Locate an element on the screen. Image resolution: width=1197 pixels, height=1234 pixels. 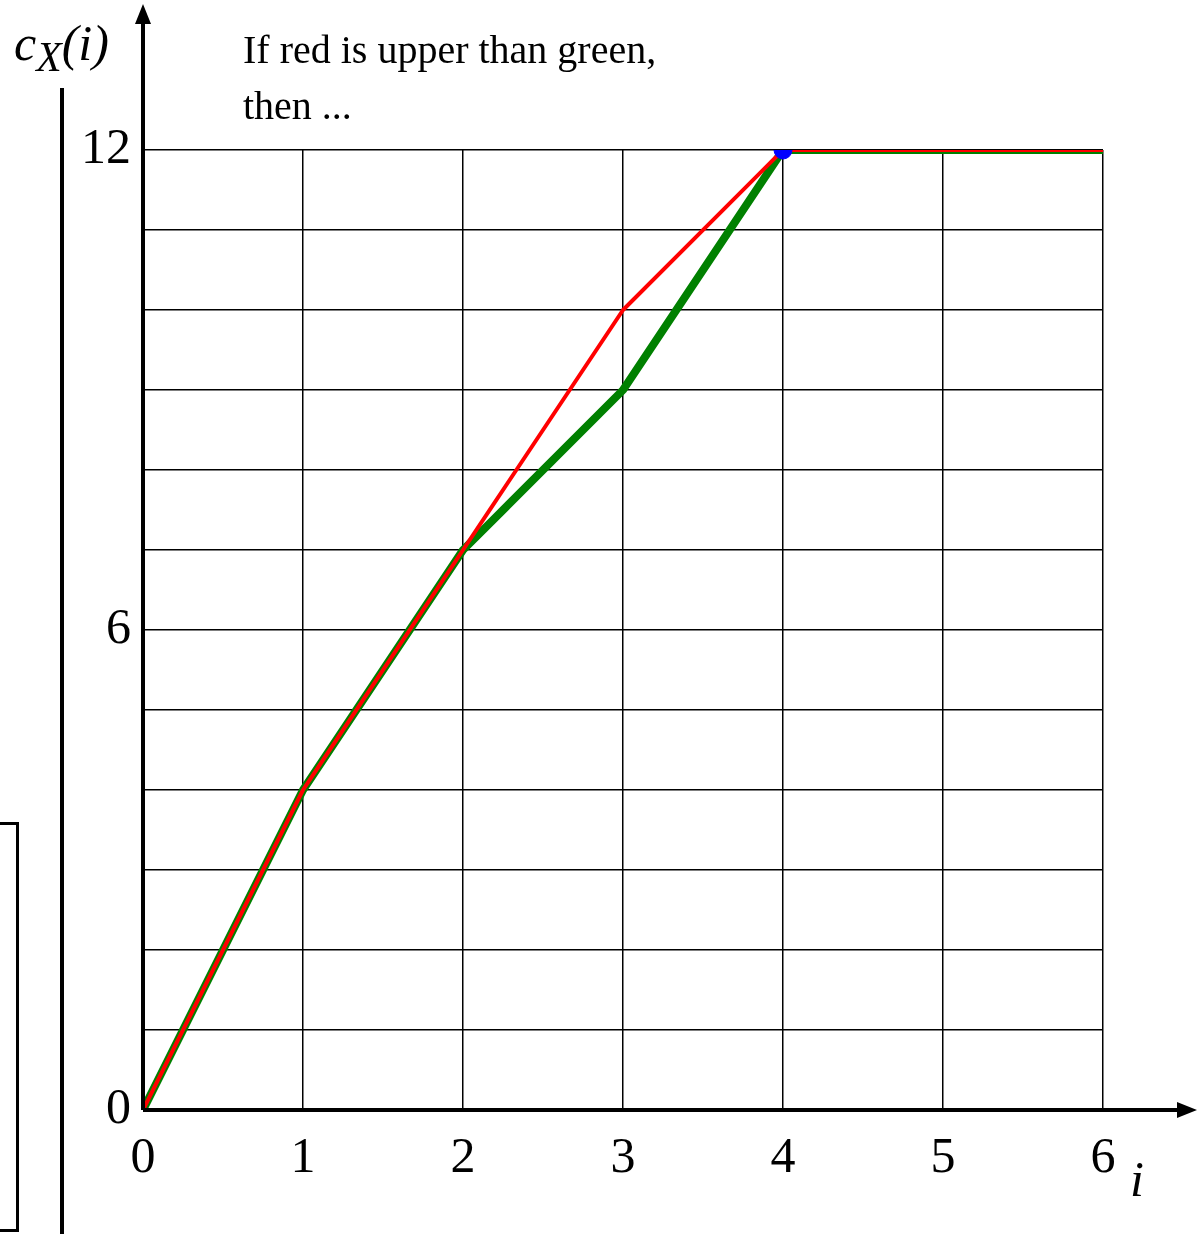
y-tick-label: 12 is located at coordinates (106, 146).